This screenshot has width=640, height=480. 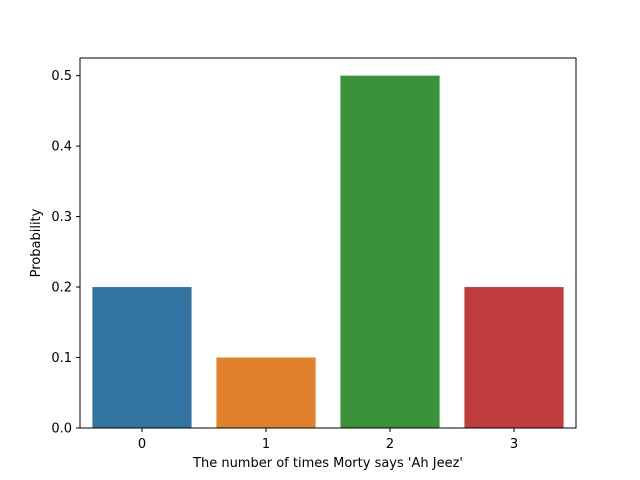 What do you see at coordinates (61, 147) in the screenshot?
I see `y-tick-label: 0.4` at bounding box center [61, 147].